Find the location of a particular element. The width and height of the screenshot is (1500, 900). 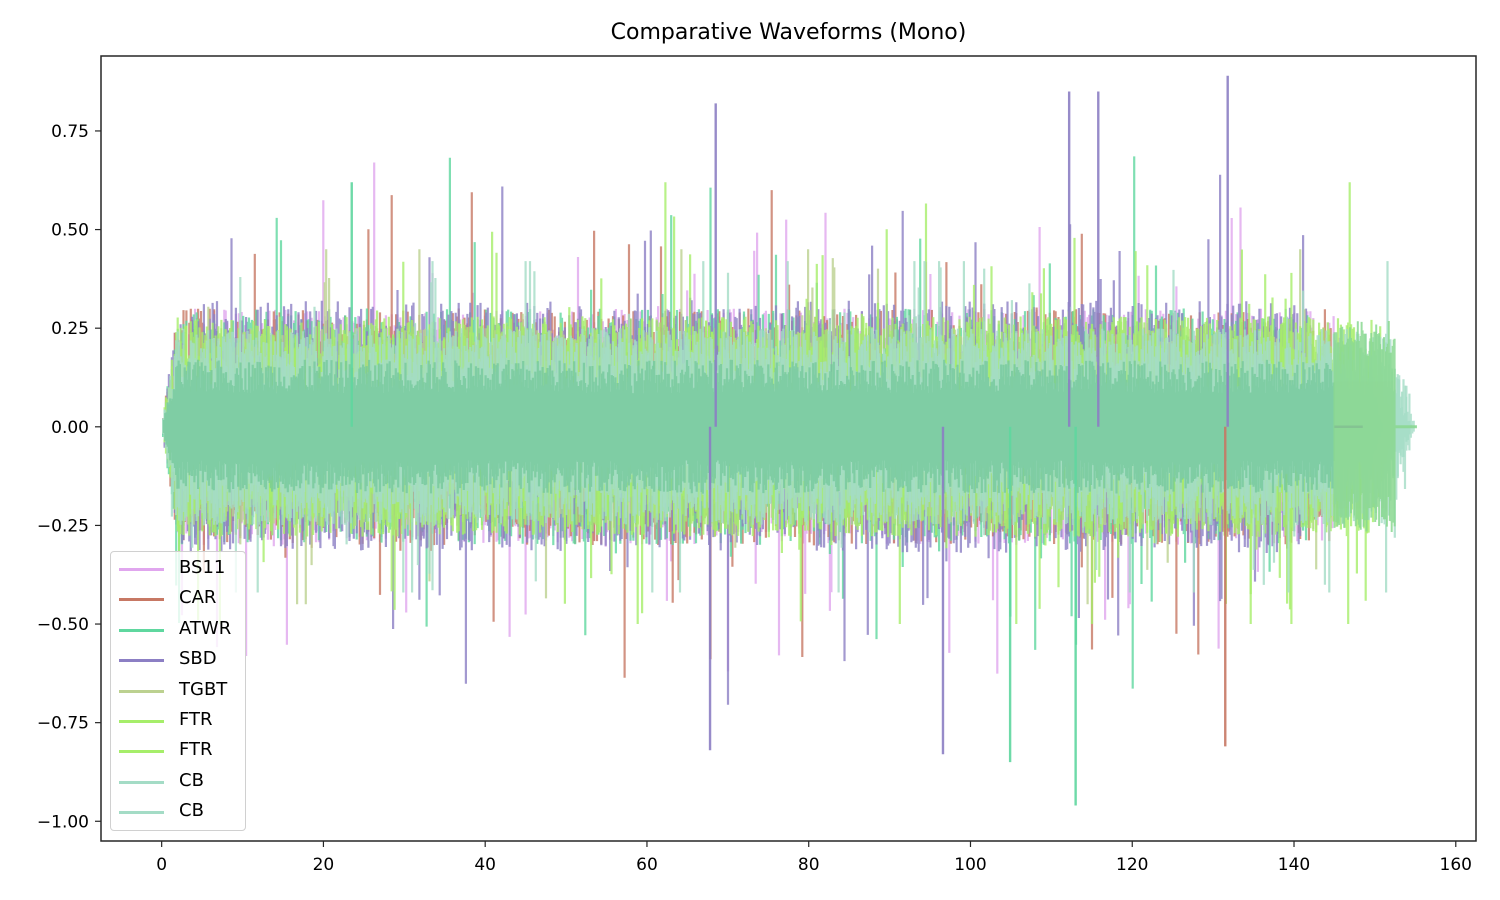

y-tick-label: 0.75 is located at coordinates (70, 132).